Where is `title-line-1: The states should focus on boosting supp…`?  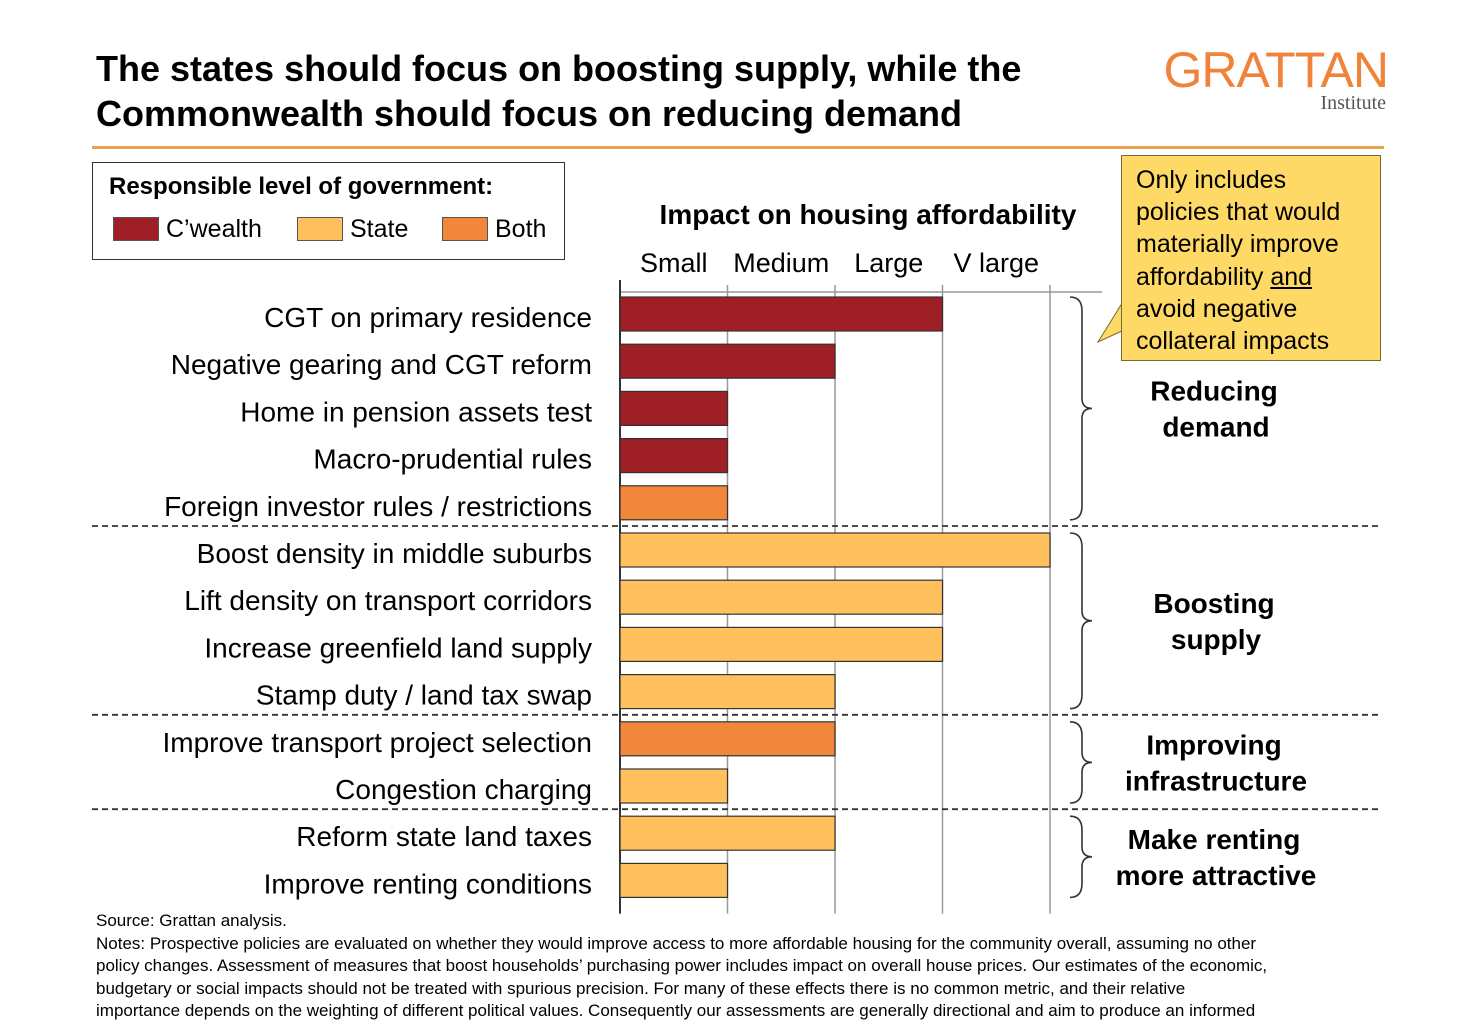 title-line-1: The states should focus on boosting supp… is located at coordinates (559, 68).